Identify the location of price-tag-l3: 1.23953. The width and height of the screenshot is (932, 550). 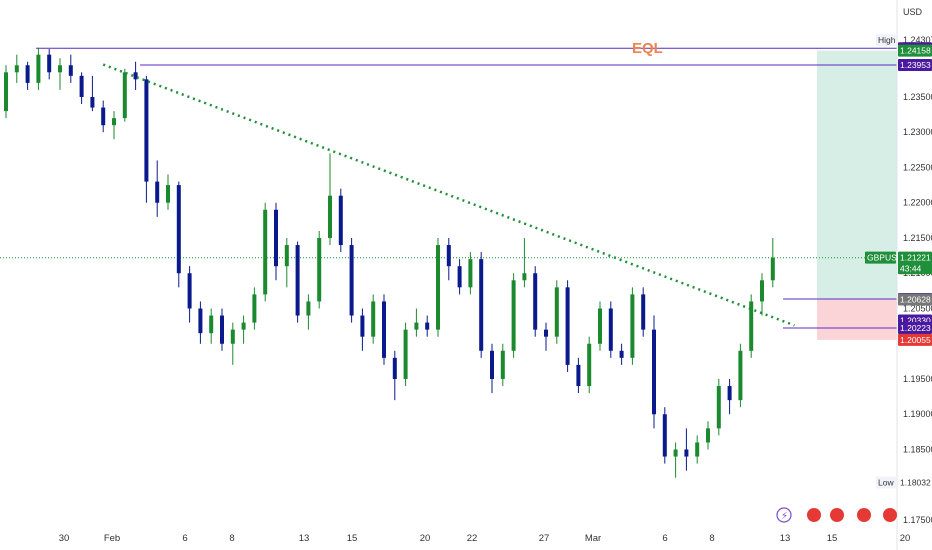
(915, 65).